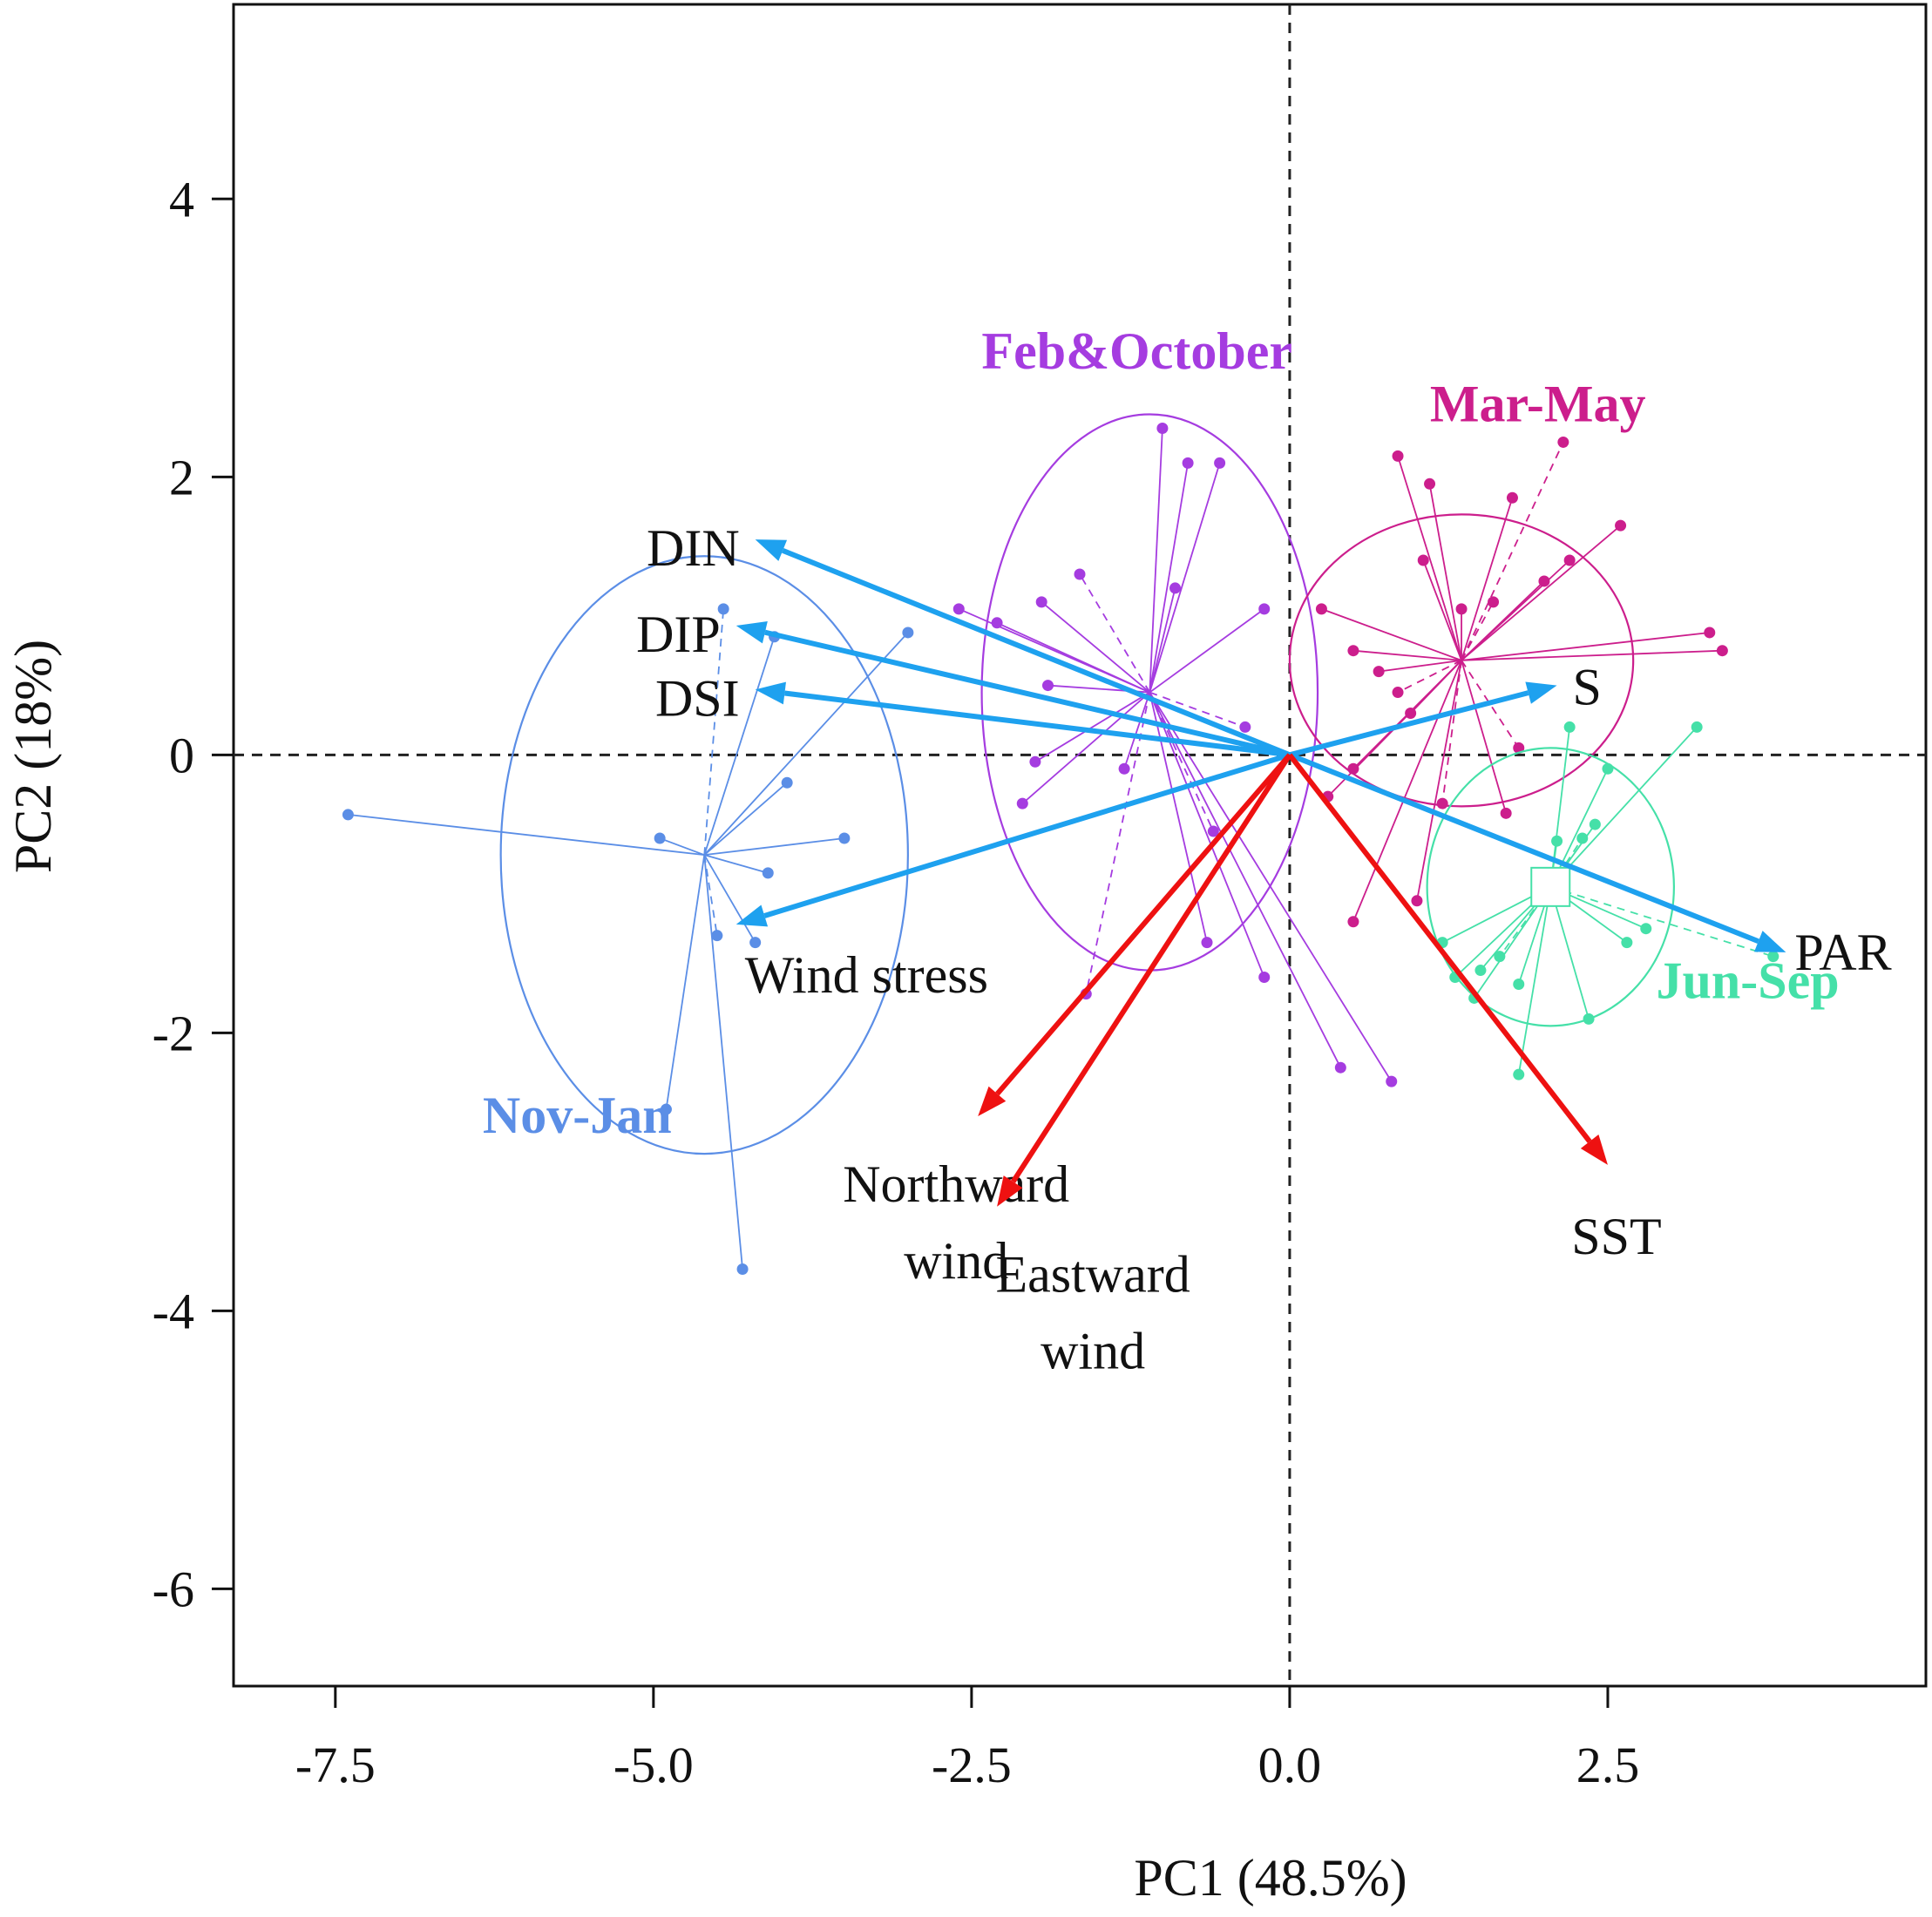 Image resolution: width=1932 pixels, height=1917 pixels. Describe the element at coordinates (182, 755) in the screenshot. I see `y-tick-label: 0` at that location.